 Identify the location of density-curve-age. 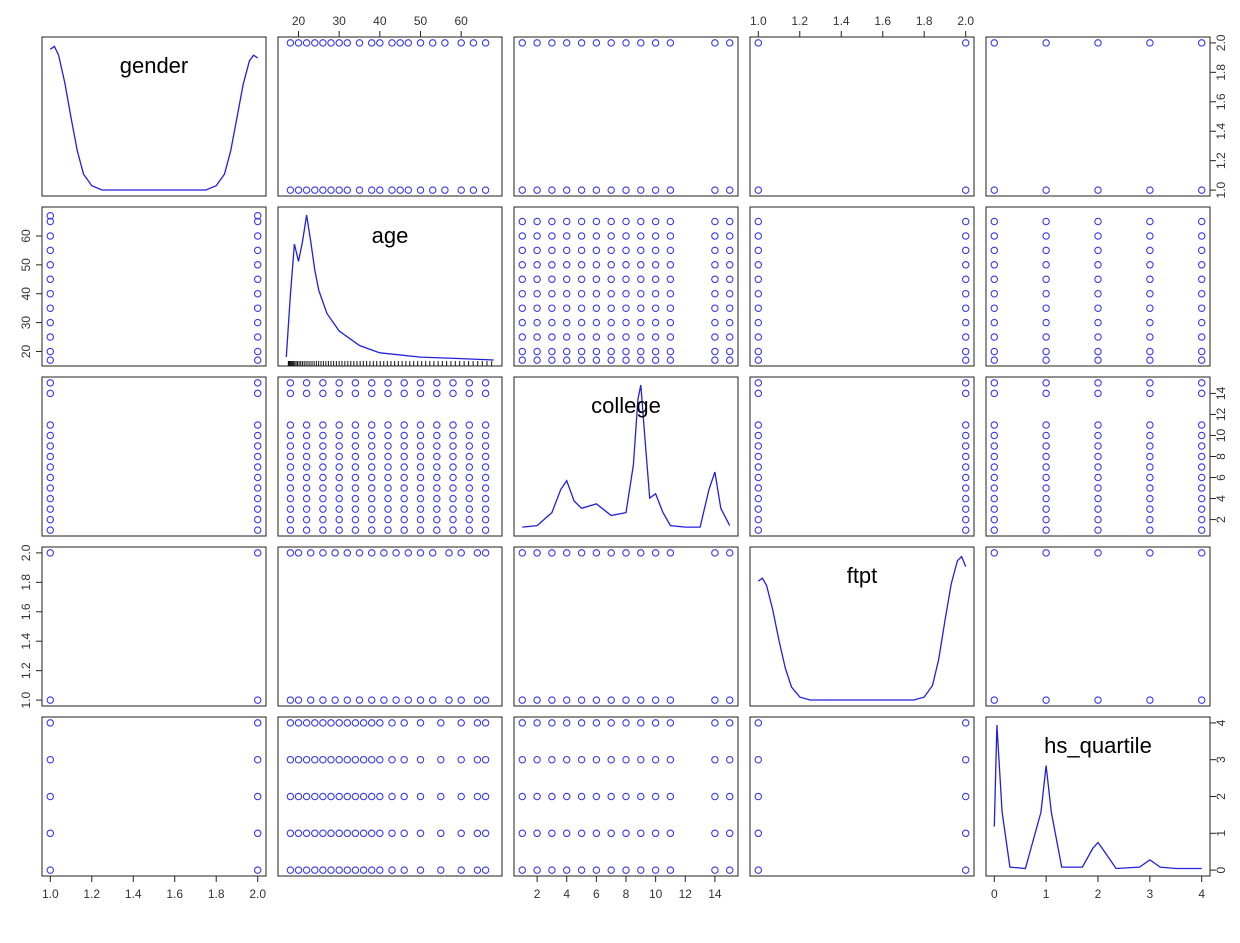
(389, 287).